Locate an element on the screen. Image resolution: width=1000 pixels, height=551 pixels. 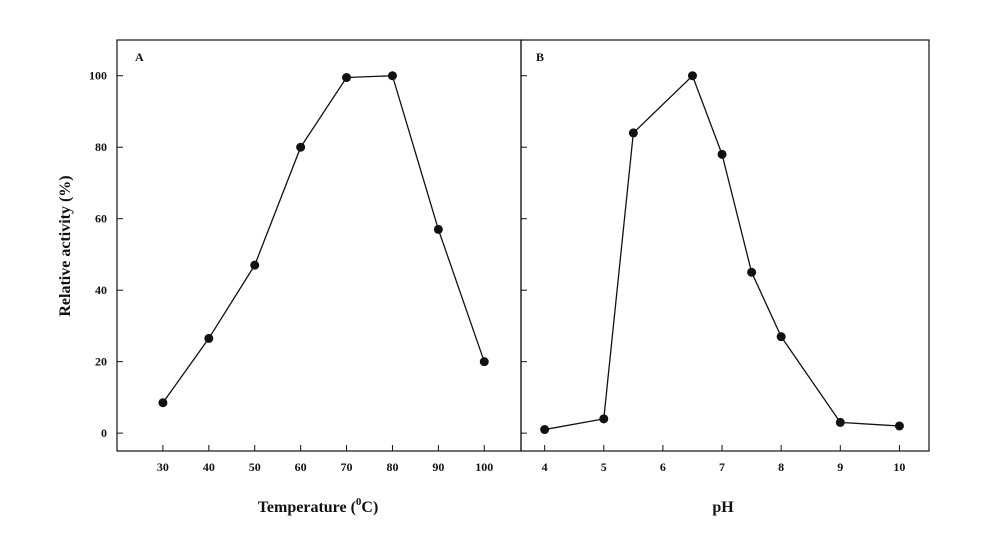
panel-a-y-tick-label-0: 0 is located at coordinates (104, 433).